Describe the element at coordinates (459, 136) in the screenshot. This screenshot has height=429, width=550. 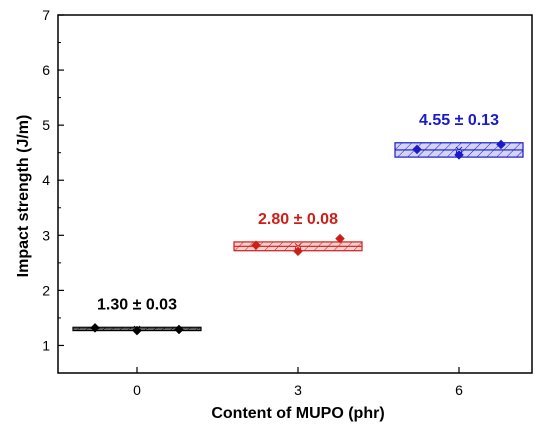
I see `group-6: 4.55 ± 0.13` at that location.